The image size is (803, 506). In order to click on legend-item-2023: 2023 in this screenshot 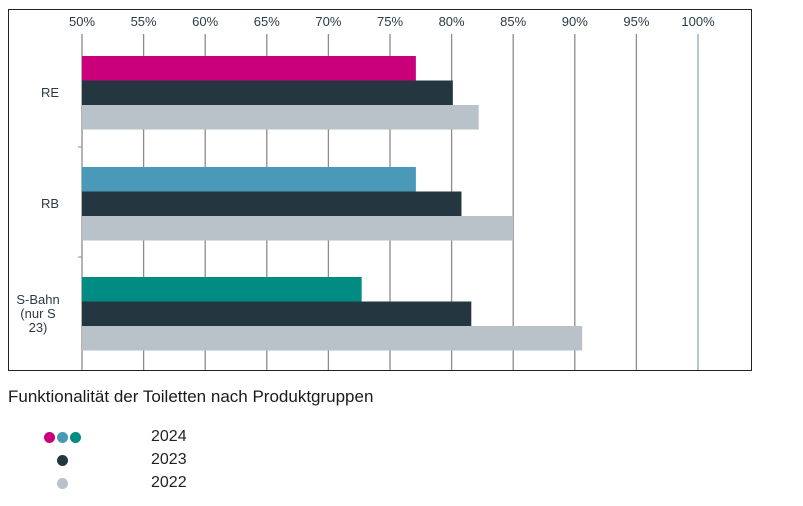, I will do `click(150, 461)`.